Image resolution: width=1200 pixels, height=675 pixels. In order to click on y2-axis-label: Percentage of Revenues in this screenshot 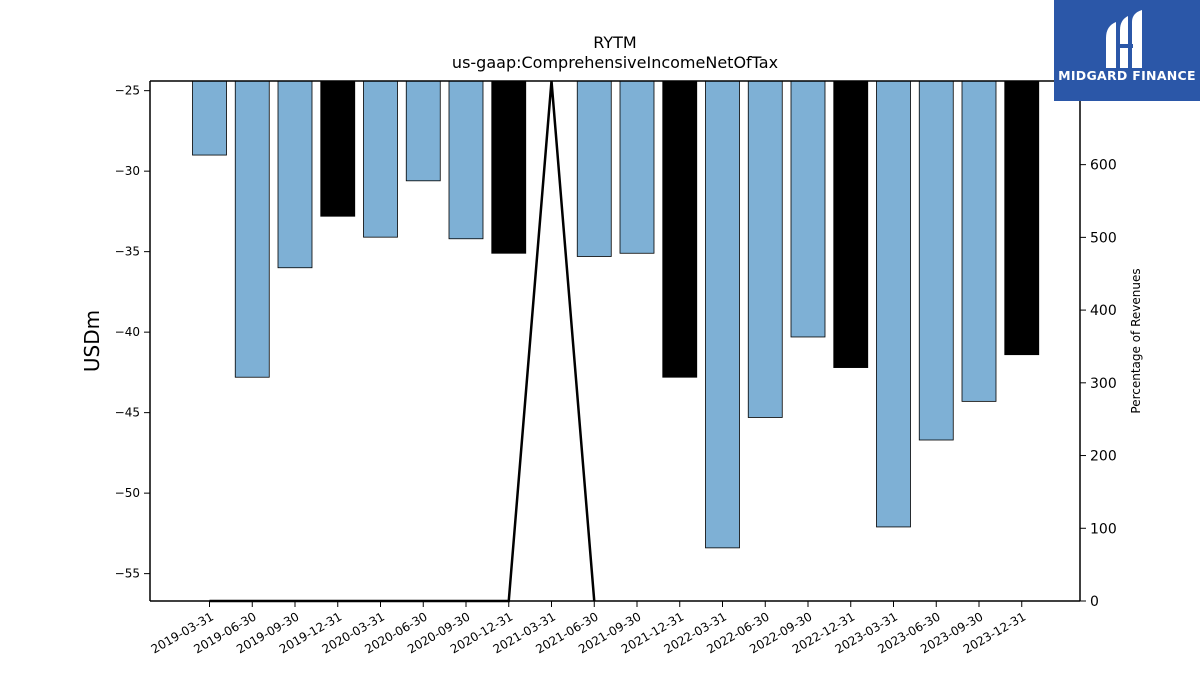, I will do `click(1136, 340)`.